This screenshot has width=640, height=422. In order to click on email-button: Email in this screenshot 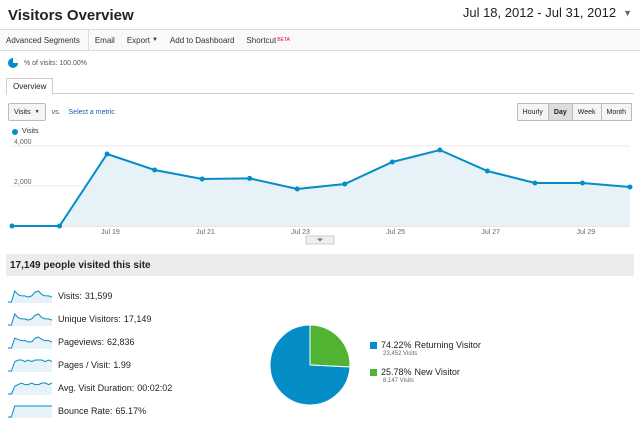, I will do `click(105, 40)`.